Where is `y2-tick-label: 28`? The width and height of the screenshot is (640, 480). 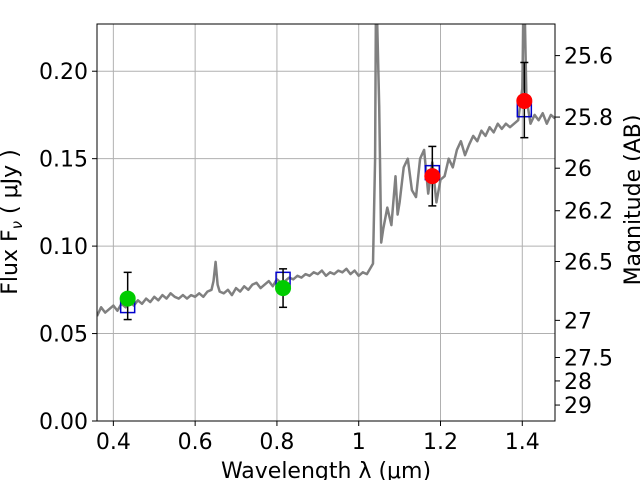
y2-tick-label: 28 is located at coordinates (578, 382).